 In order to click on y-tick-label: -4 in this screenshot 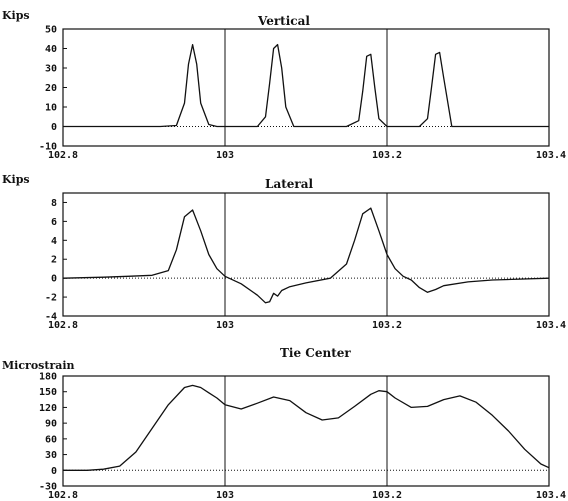, I will do `click(51, 317)`.